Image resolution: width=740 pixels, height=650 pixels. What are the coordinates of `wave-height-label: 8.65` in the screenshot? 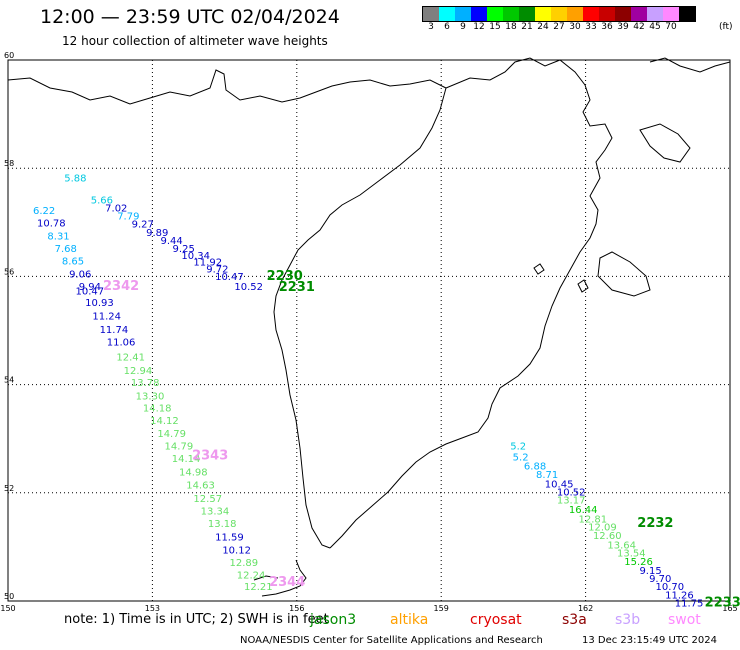 It's located at (73, 261).